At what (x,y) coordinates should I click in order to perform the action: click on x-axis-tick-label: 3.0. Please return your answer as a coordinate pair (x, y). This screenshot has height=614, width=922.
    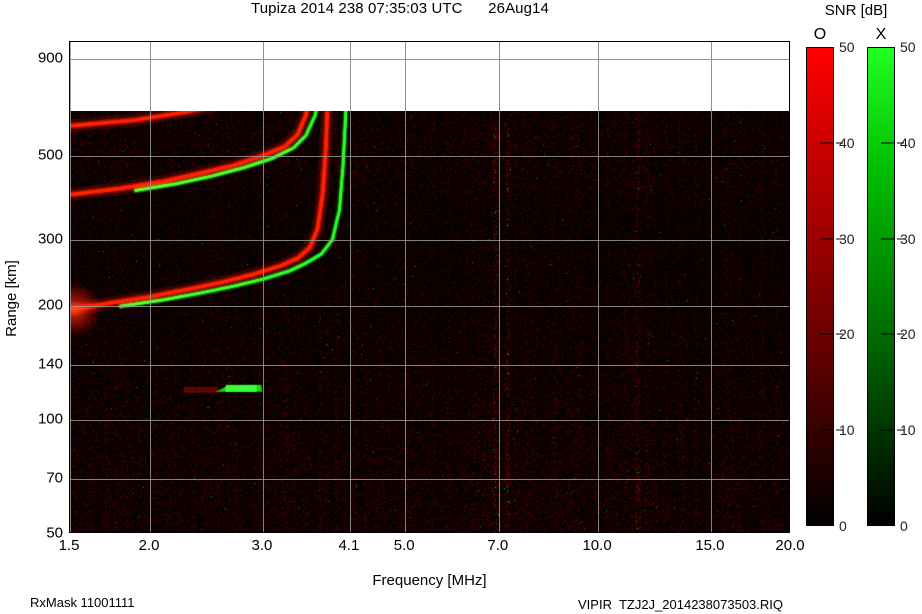
    Looking at the image, I should click on (262, 545).